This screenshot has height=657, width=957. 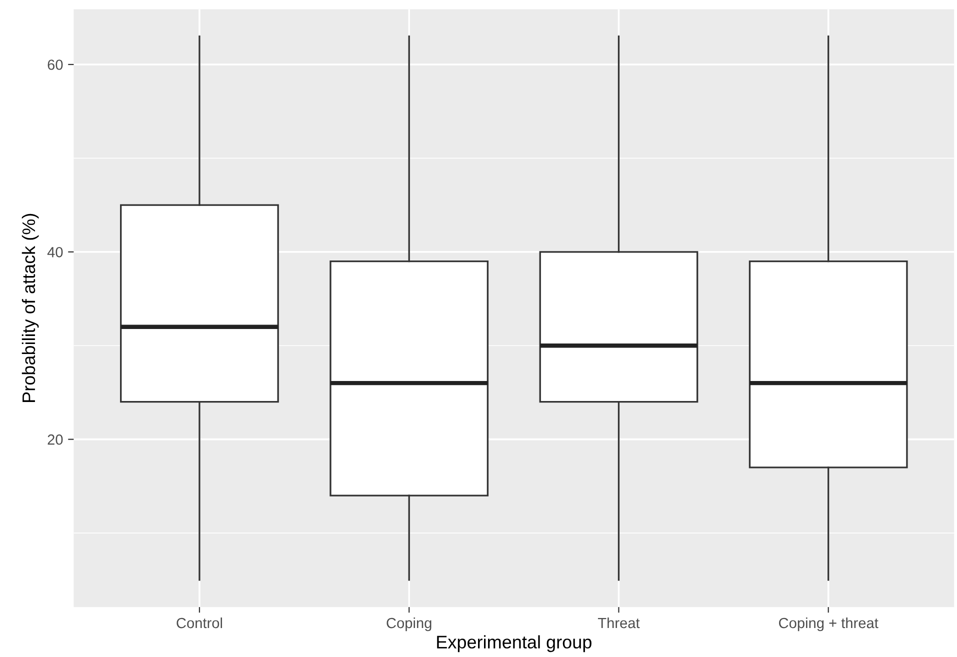 What do you see at coordinates (619, 622) in the screenshot?
I see `x-tick-label: Threat` at bounding box center [619, 622].